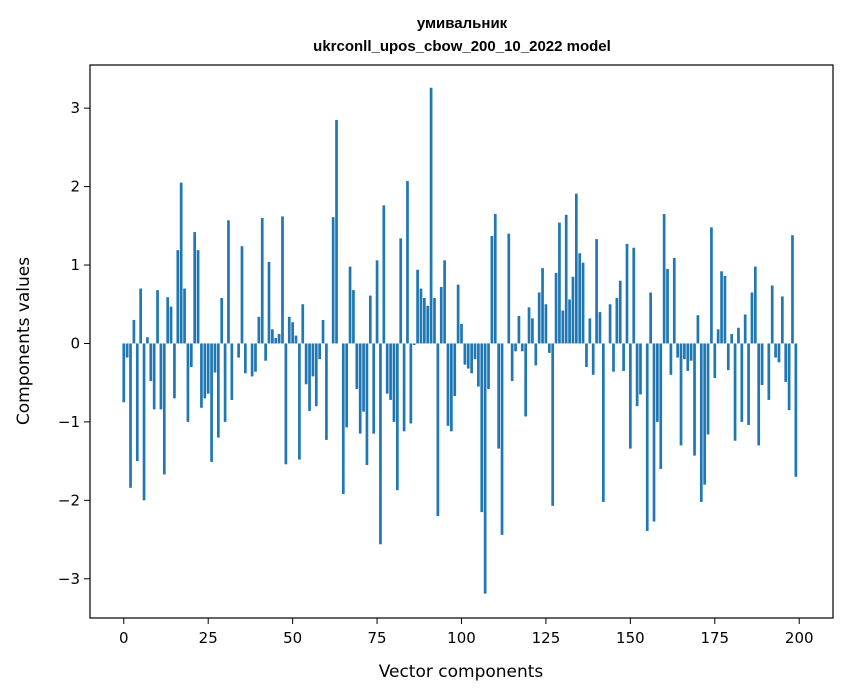  Describe the element at coordinates (24, 341) in the screenshot. I see `y-axis-label: Components values` at that location.